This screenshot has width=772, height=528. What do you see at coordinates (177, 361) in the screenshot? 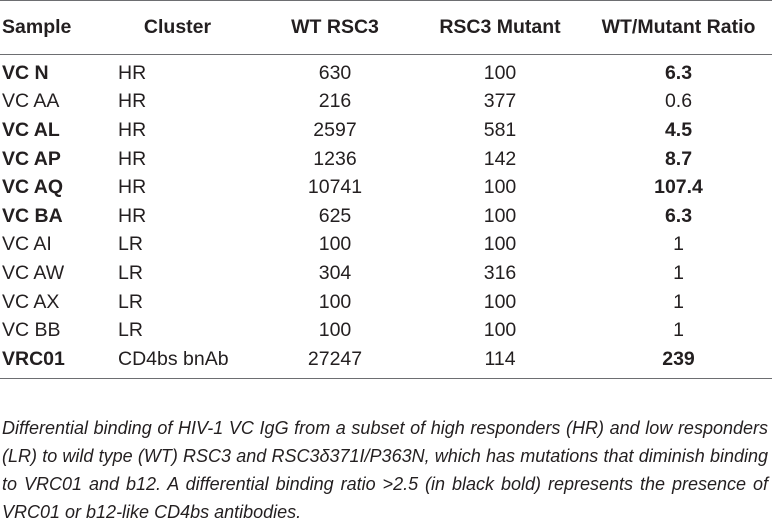
I see `cell-cluster: CD4bs bnAb` at bounding box center [177, 361].